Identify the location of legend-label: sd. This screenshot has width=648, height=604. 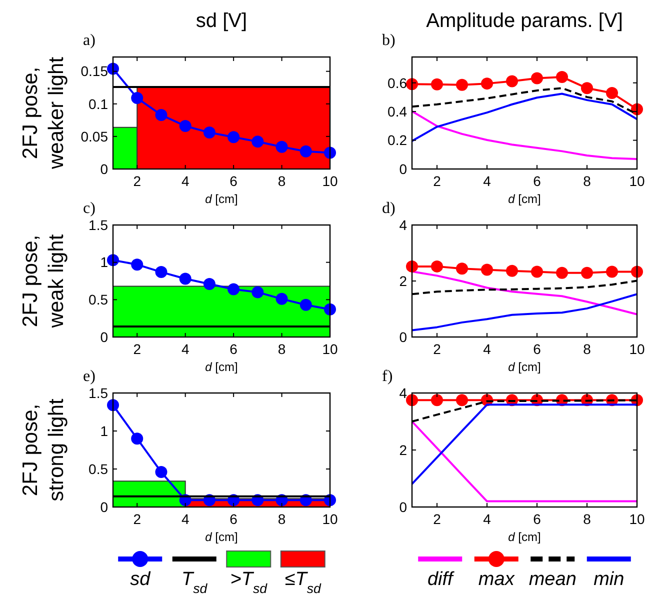
(141, 579).